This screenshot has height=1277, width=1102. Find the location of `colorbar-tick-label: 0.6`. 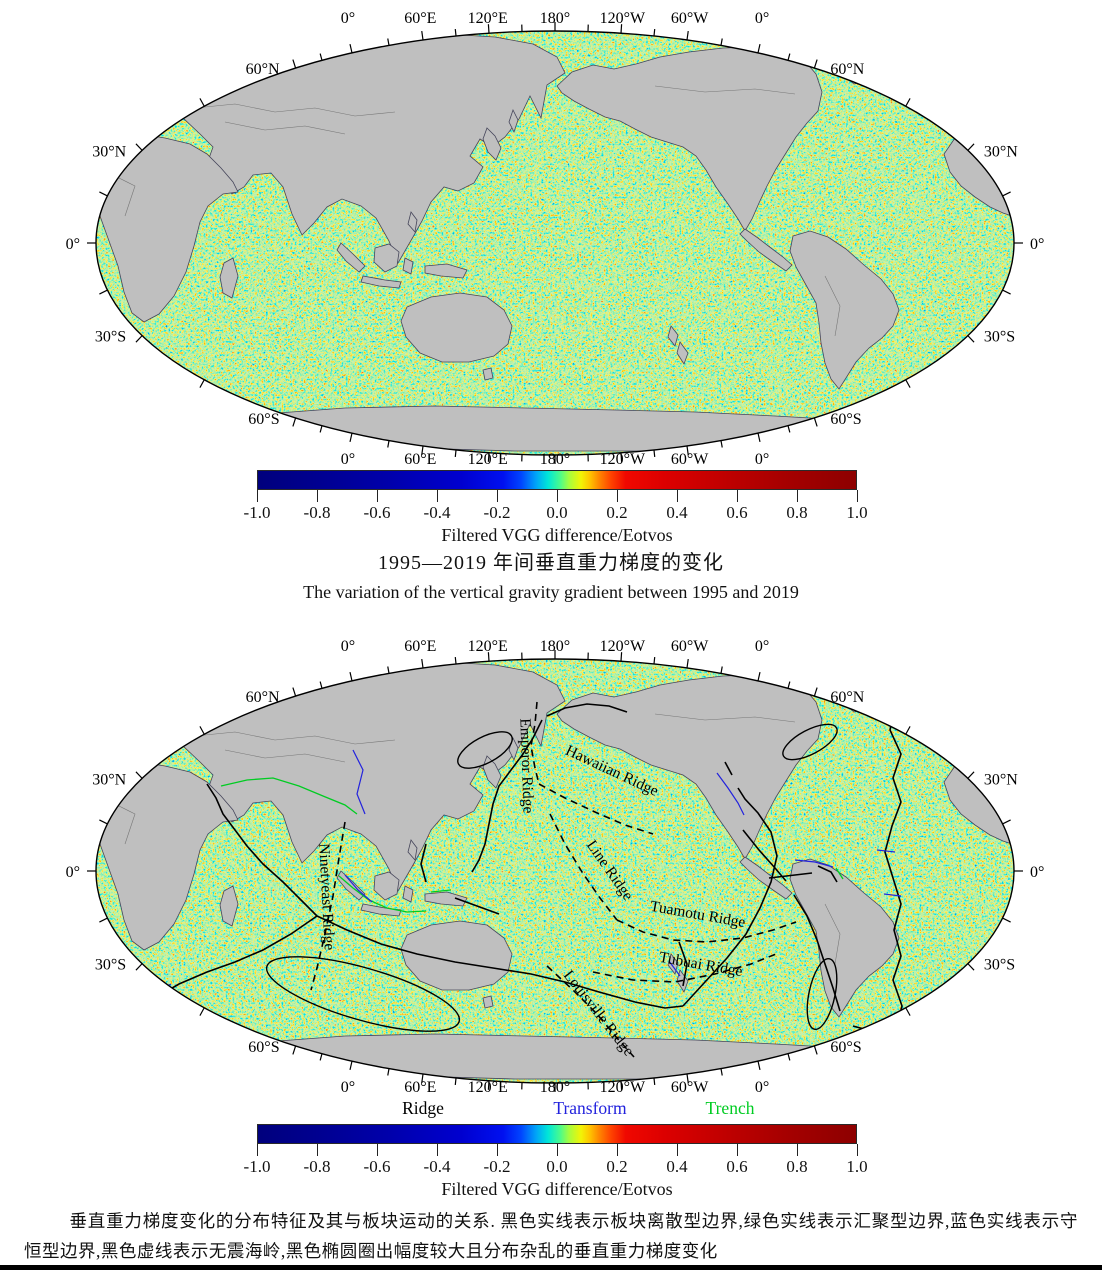

colorbar-tick-label: 0.6 is located at coordinates (737, 512).